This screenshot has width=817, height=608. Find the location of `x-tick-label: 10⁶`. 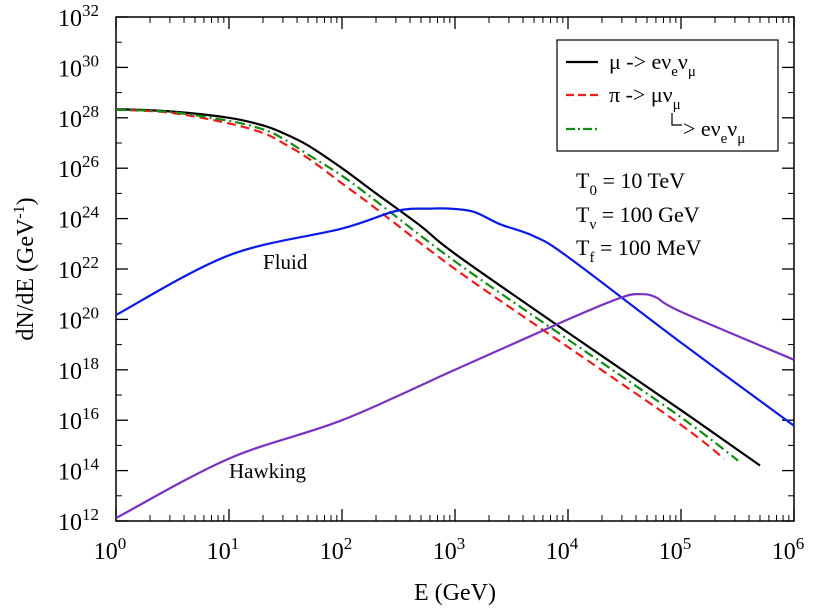

x-tick-label: 10⁶ is located at coordinates (788, 549).